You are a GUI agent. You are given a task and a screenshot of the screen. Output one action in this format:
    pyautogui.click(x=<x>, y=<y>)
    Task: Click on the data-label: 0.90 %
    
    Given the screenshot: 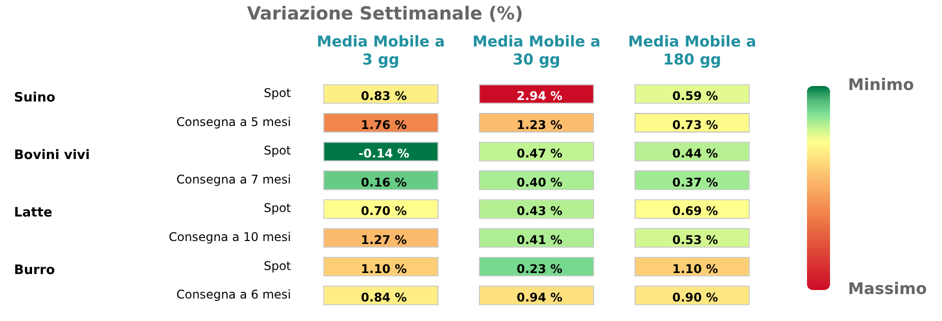 What is the action you would take?
    pyautogui.click(x=695, y=297)
    